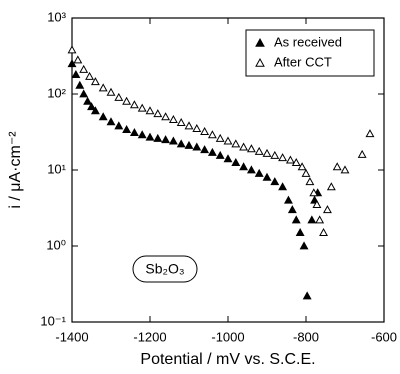 Image resolution: width=400 pixels, height=374 pixels. I want to click on y-tick-label: 10⁻¹, so click(53, 320).